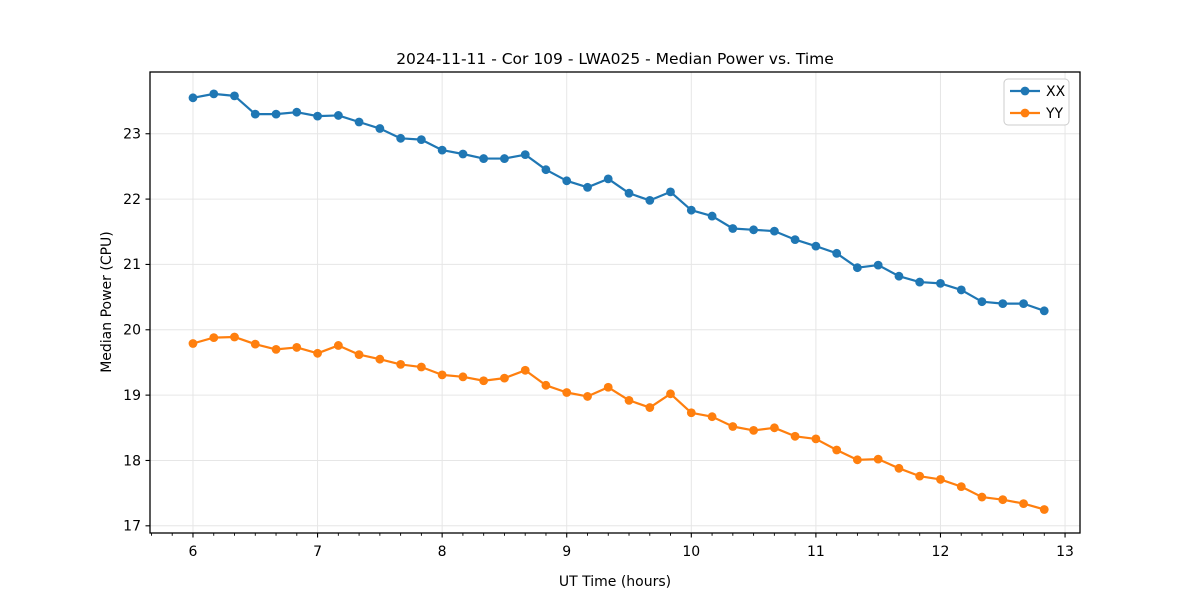  Describe the element at coordinates (132, 200) in the screenshot. I see `y-tick-label: 22` at that location.